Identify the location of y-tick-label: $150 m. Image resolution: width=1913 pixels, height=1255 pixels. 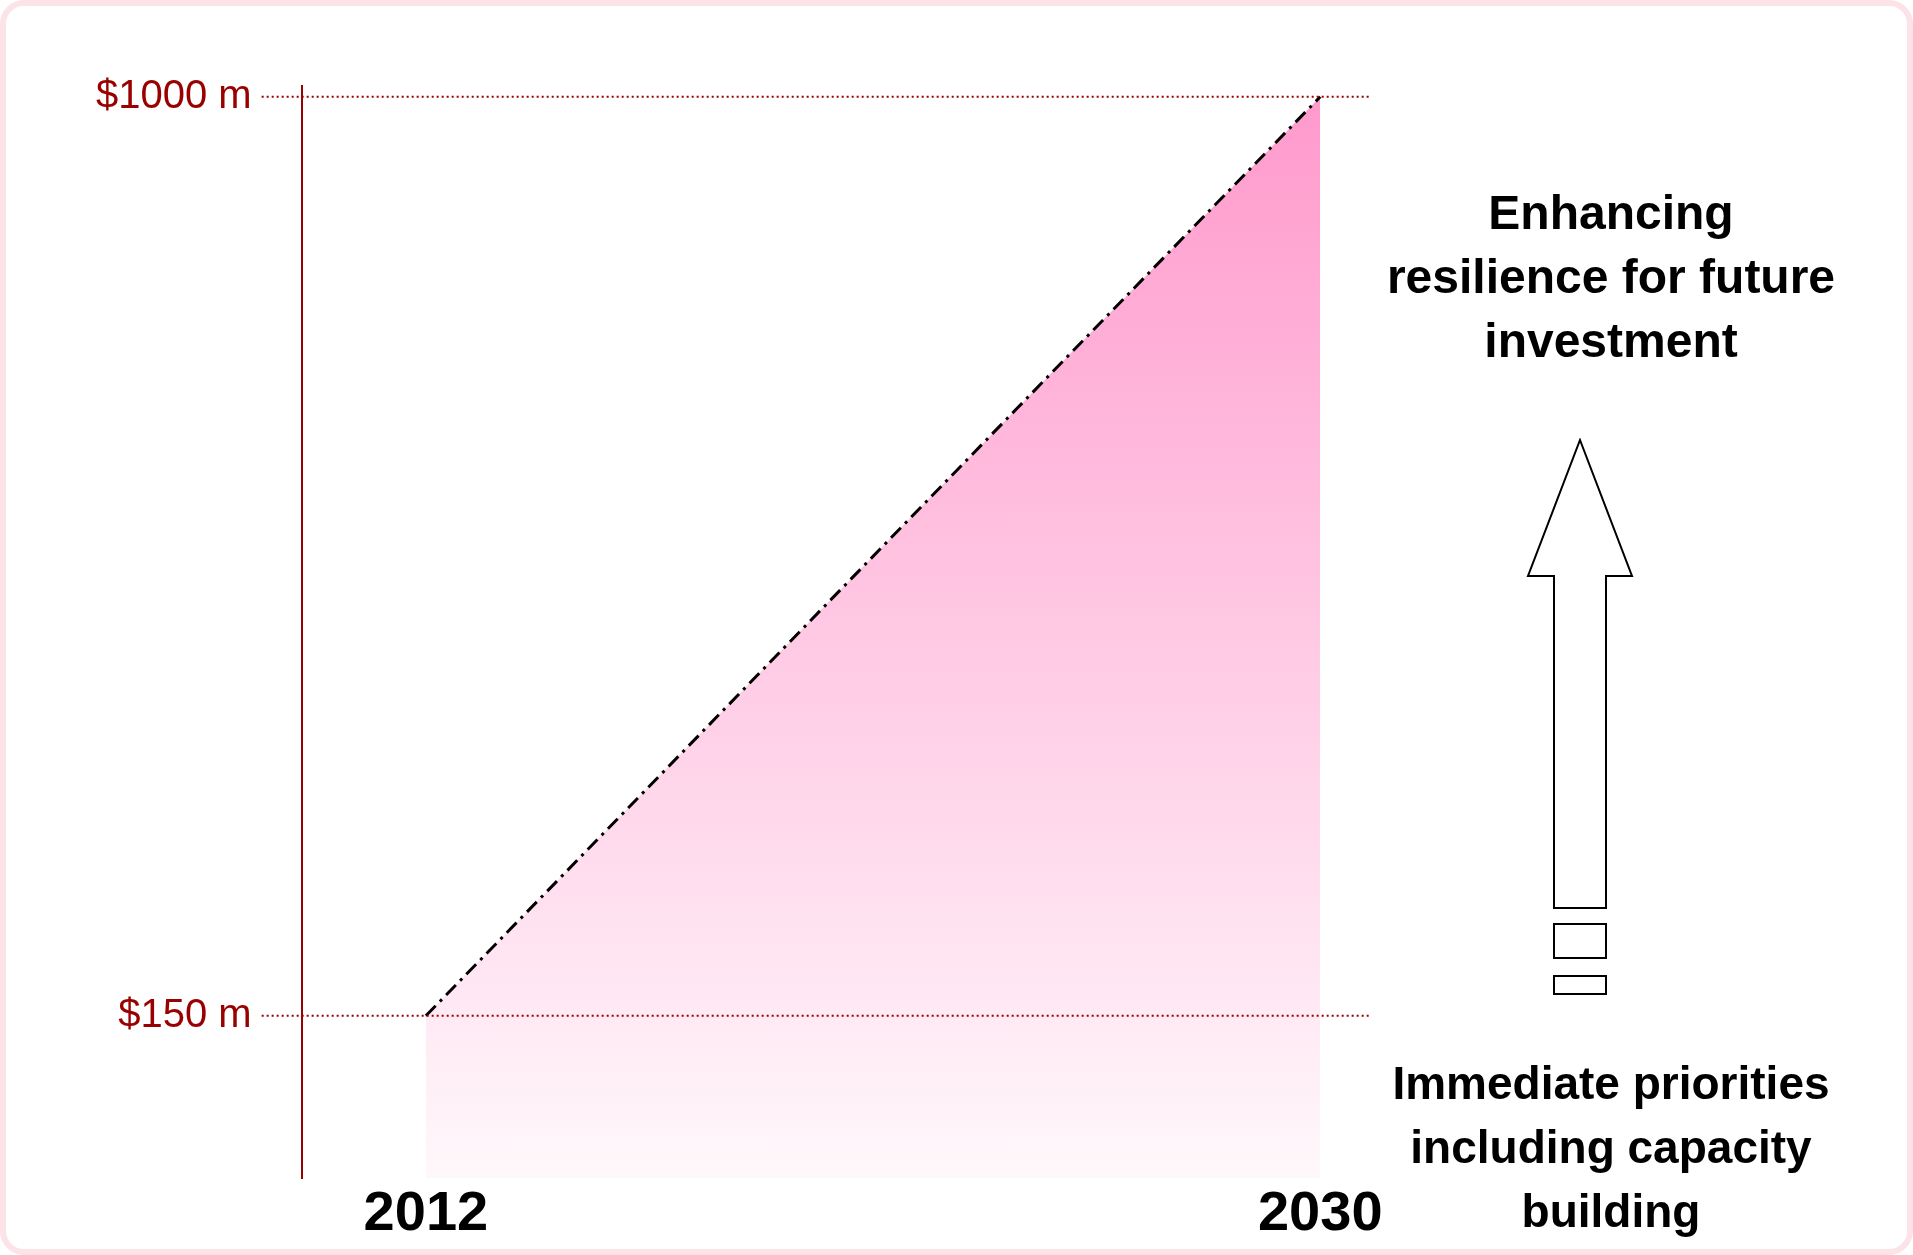
(185, 1012).